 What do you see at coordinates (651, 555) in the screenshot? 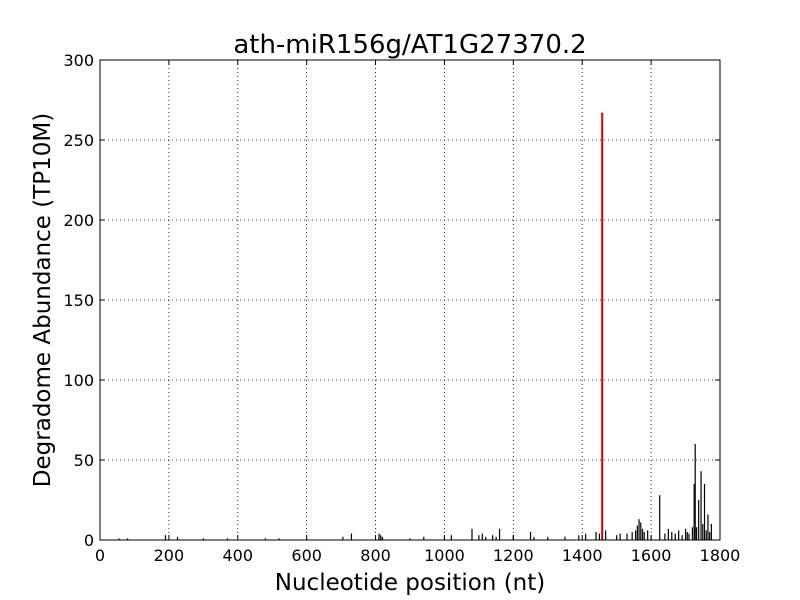
I see `x-tick-label: 1600` at bounding box center [651, 555].